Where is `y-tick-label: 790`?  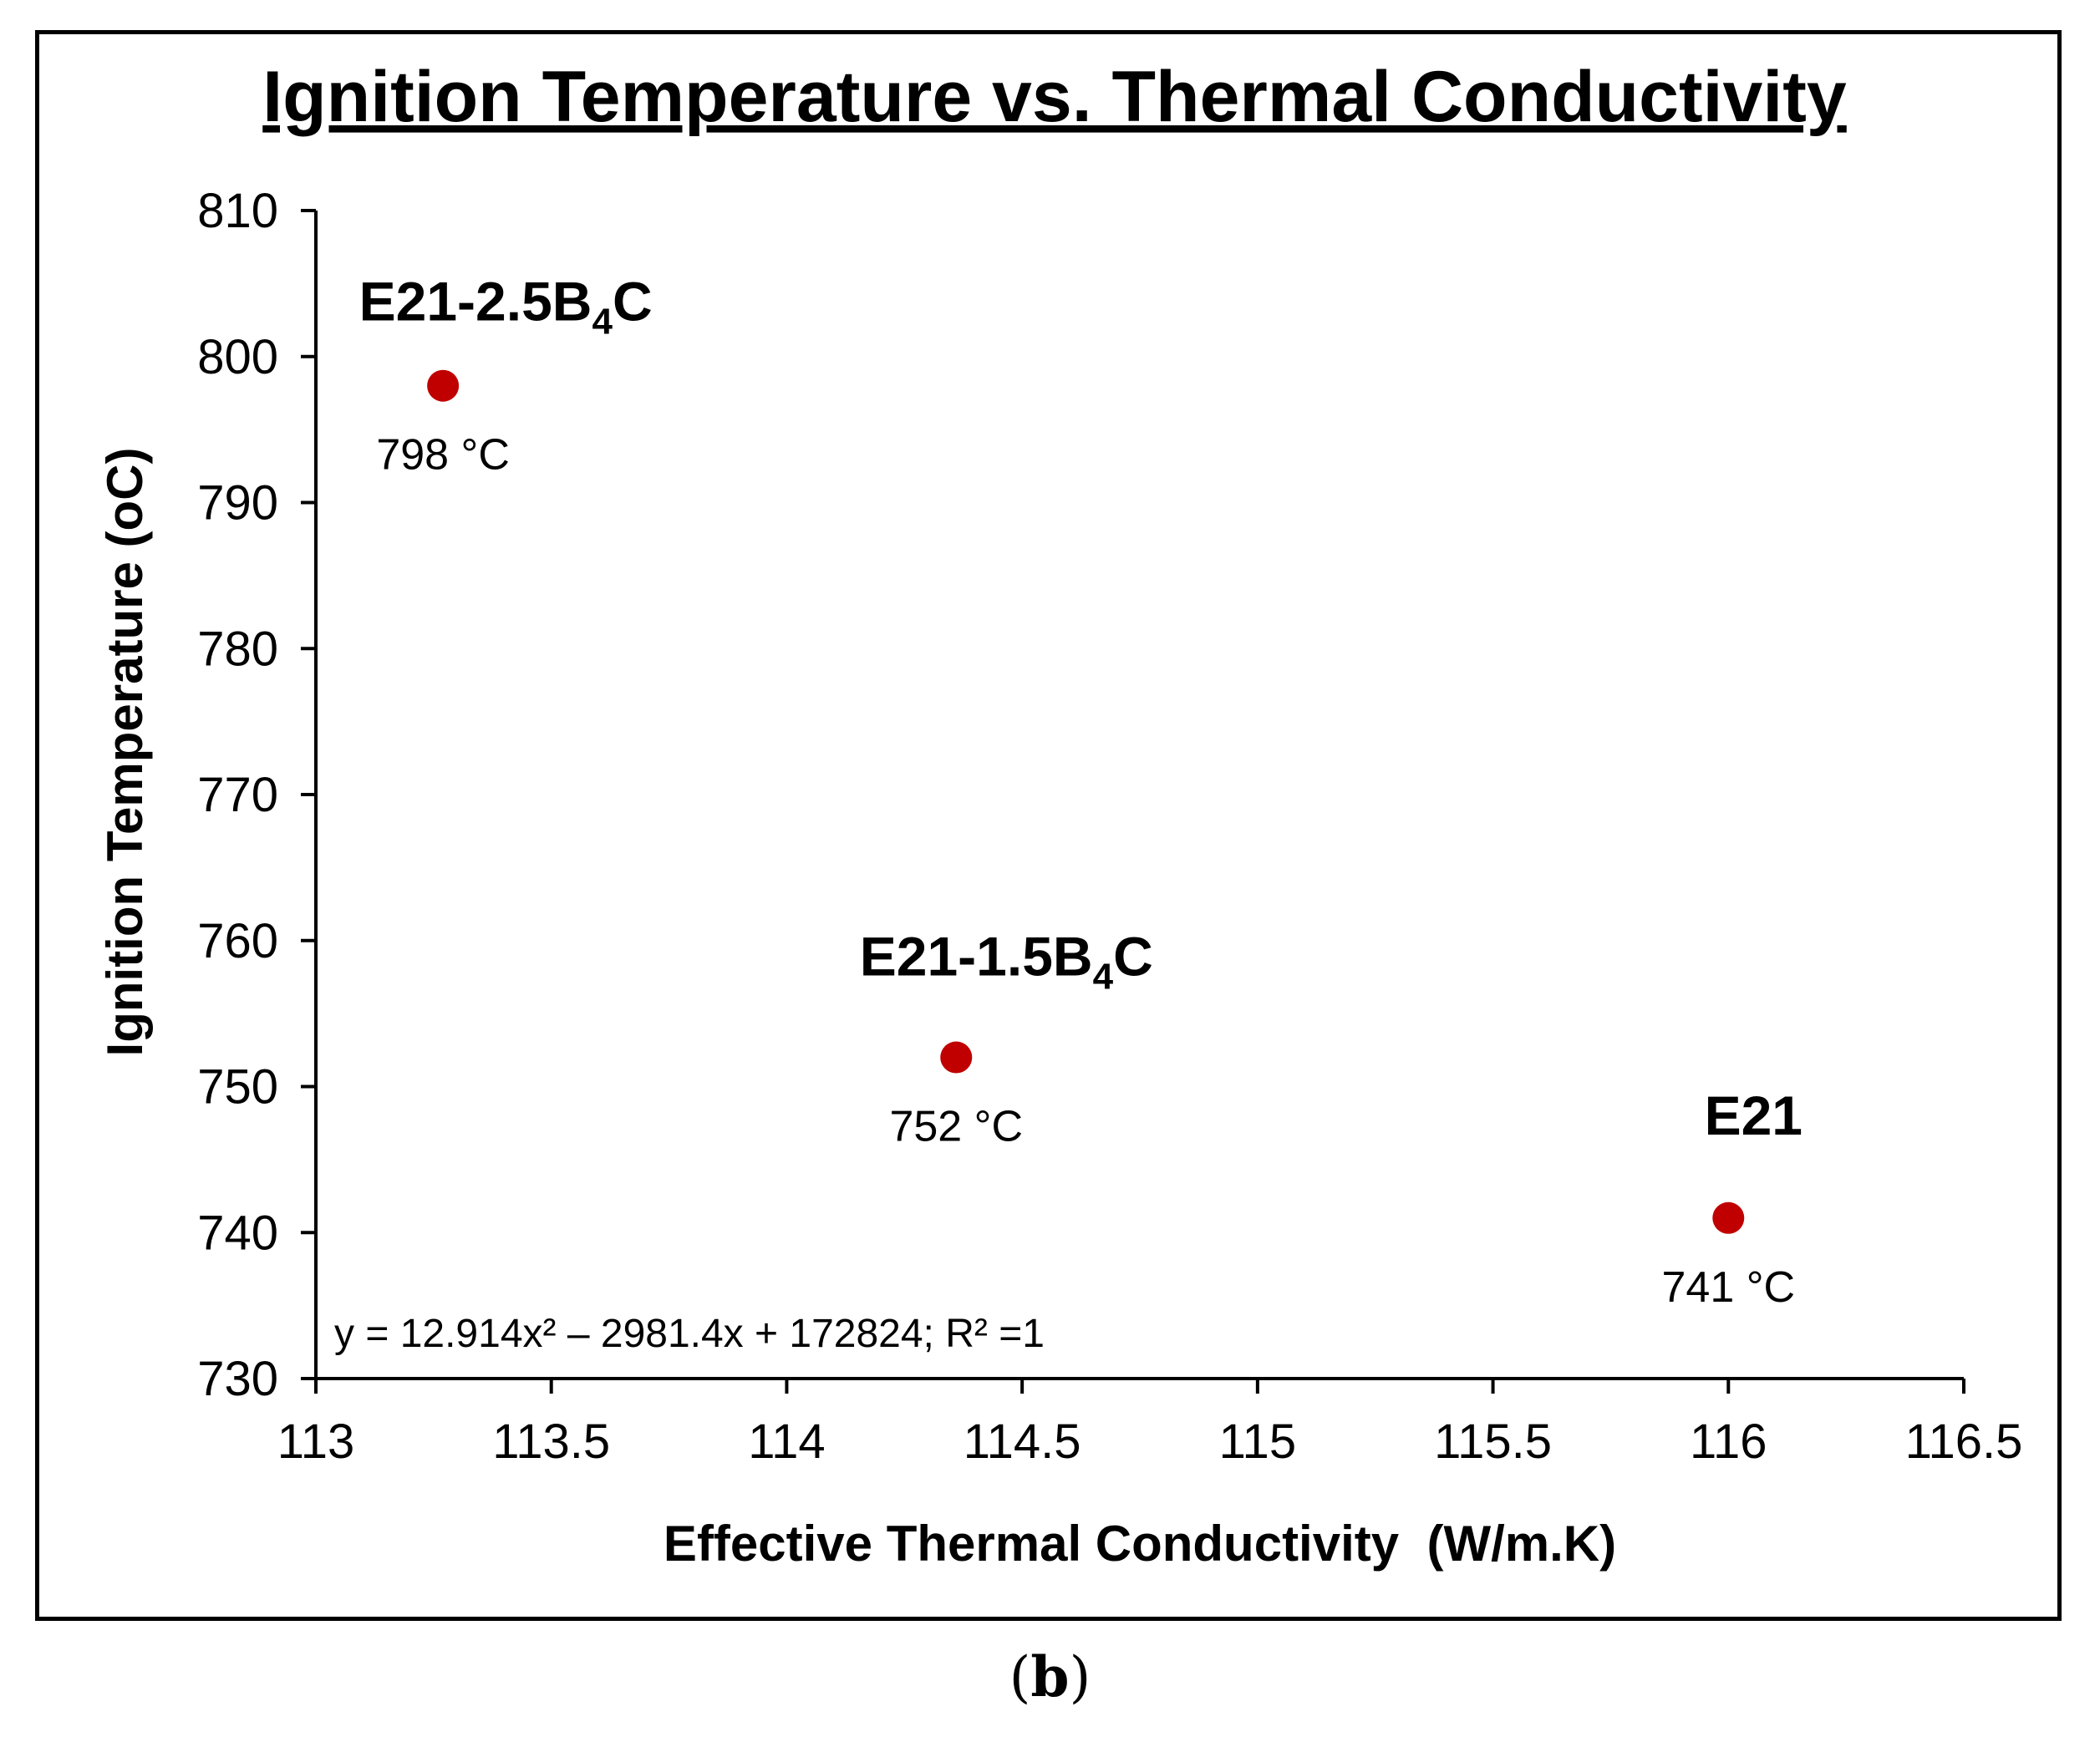
y-tick-label: 790 is located at coordinates (238, 504).